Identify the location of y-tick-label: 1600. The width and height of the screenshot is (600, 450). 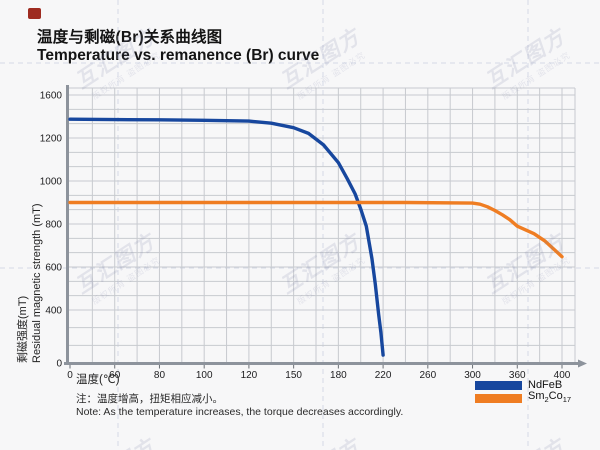
(51, 96).